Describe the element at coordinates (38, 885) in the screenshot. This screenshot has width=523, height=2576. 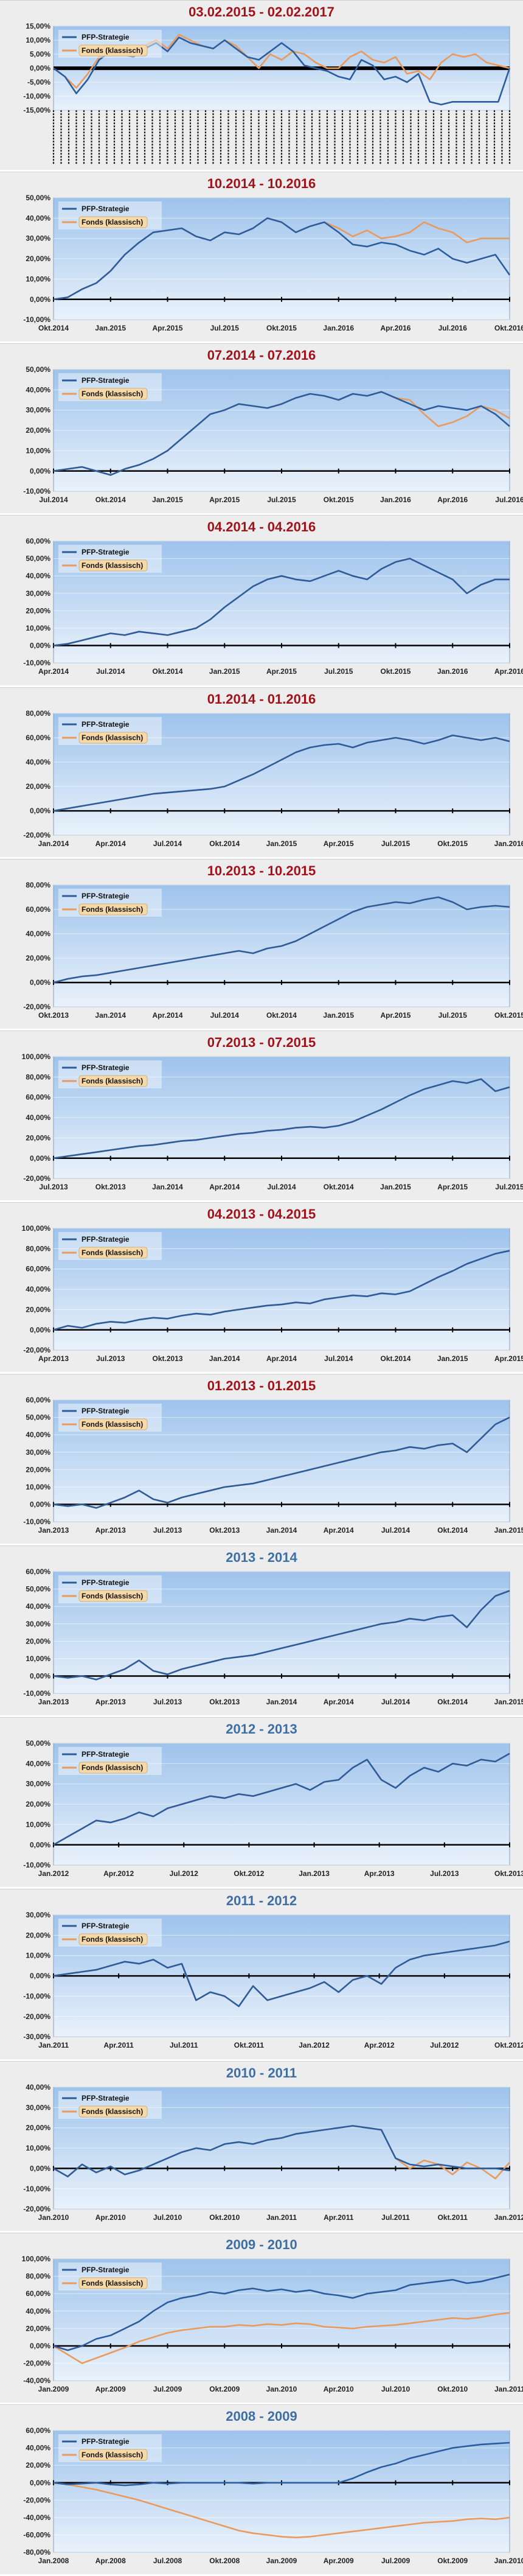
I see `y-tick-label: 80,00%` at that location.